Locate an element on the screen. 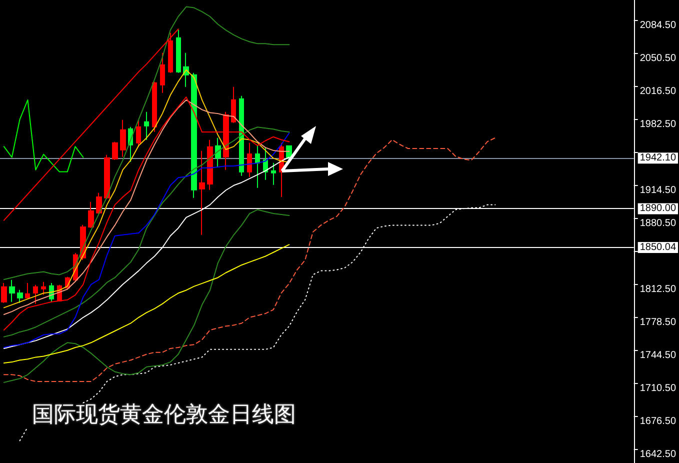  y-tick-label: 1812.50 is located at coordinates (658, 289).